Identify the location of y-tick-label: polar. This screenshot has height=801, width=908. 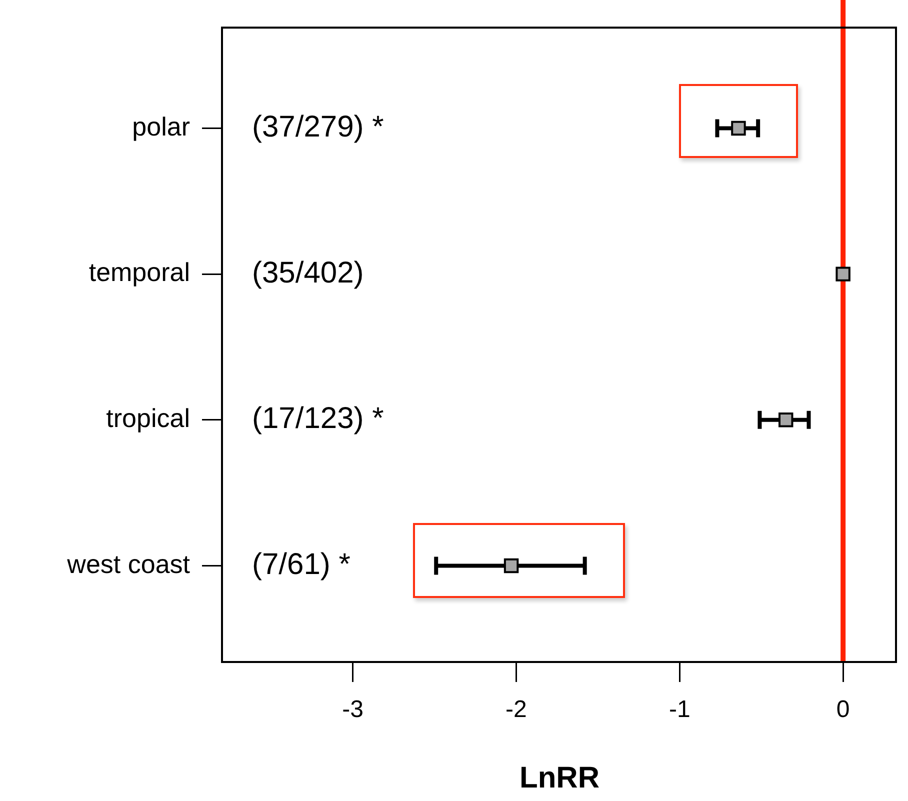
(161, 126).